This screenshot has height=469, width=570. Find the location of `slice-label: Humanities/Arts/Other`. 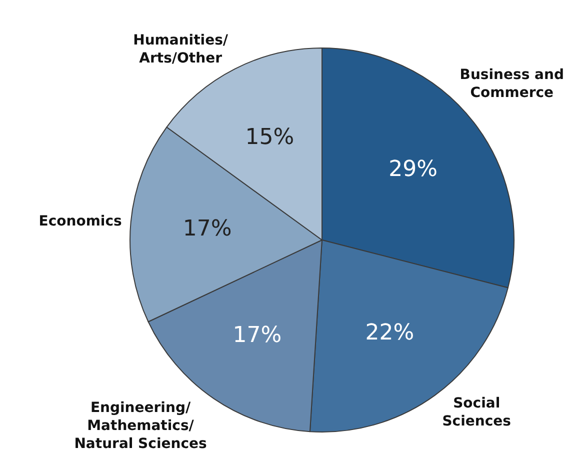

slice-label: Humanities/Arts/Other is located at coordinates (181, 49).